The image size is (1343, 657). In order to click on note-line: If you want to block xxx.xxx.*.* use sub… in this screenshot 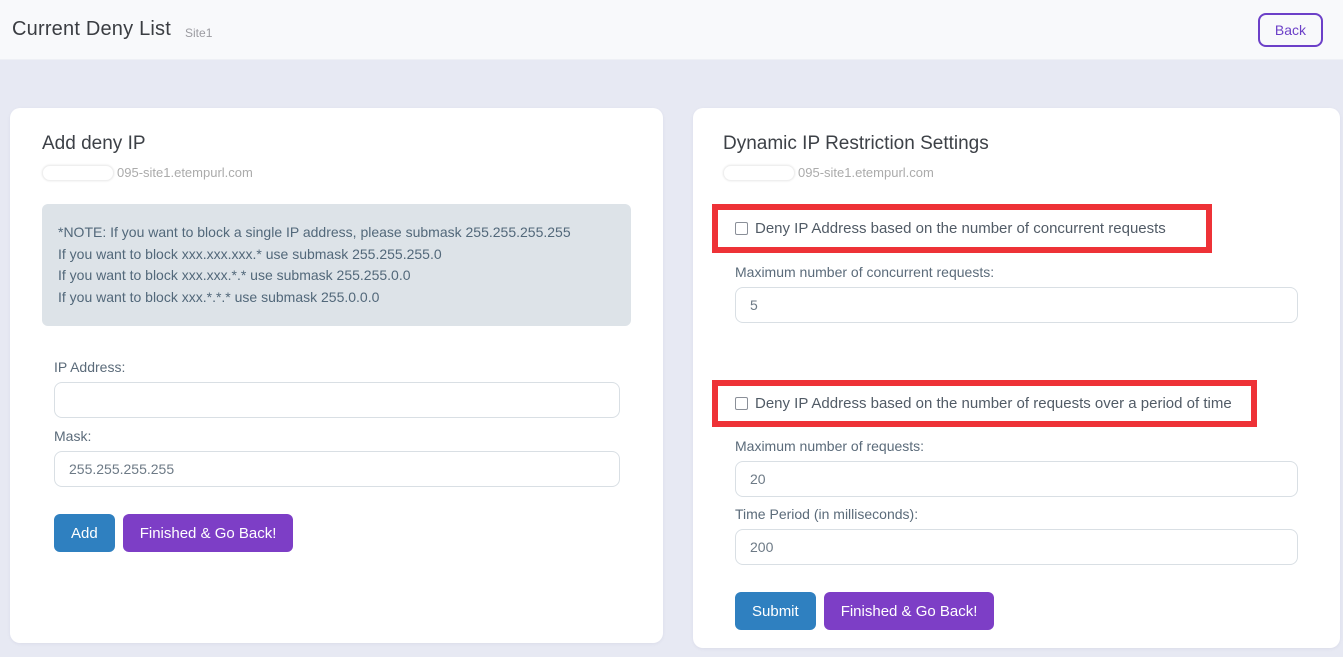, I will do `click(234, 275)`.